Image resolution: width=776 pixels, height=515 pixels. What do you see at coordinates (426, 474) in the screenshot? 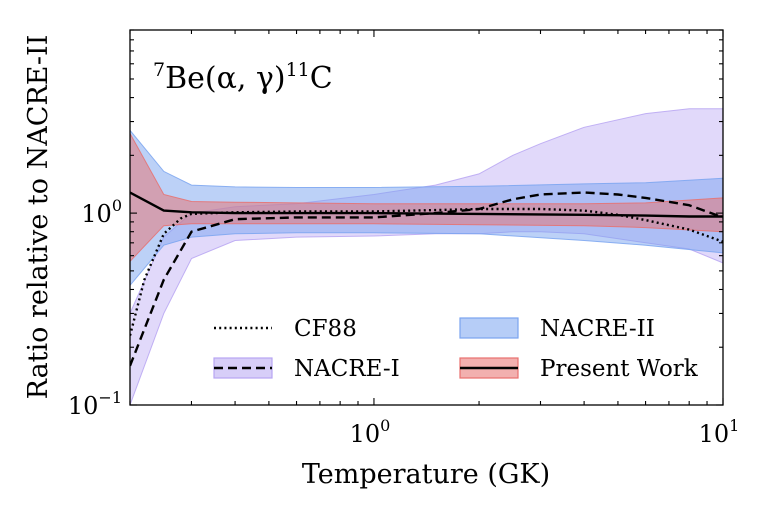
I see `x-axis-label: Temperature (GK)` at bounding box center [426, 474].